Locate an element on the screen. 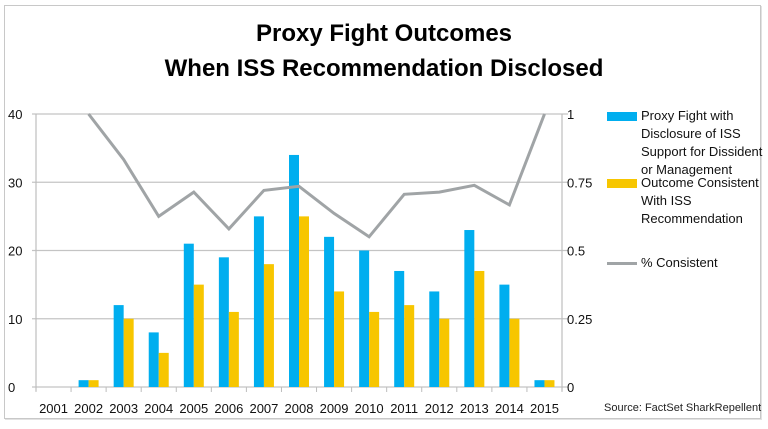 The width and height of the screenshot is (768, 429). legend-swatch-gray-line is located at coordinates (622, 263).